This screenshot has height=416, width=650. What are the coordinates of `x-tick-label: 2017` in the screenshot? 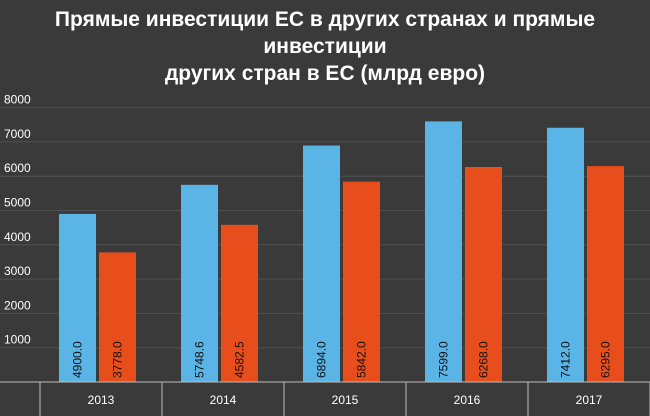 It's located at (589, 400).